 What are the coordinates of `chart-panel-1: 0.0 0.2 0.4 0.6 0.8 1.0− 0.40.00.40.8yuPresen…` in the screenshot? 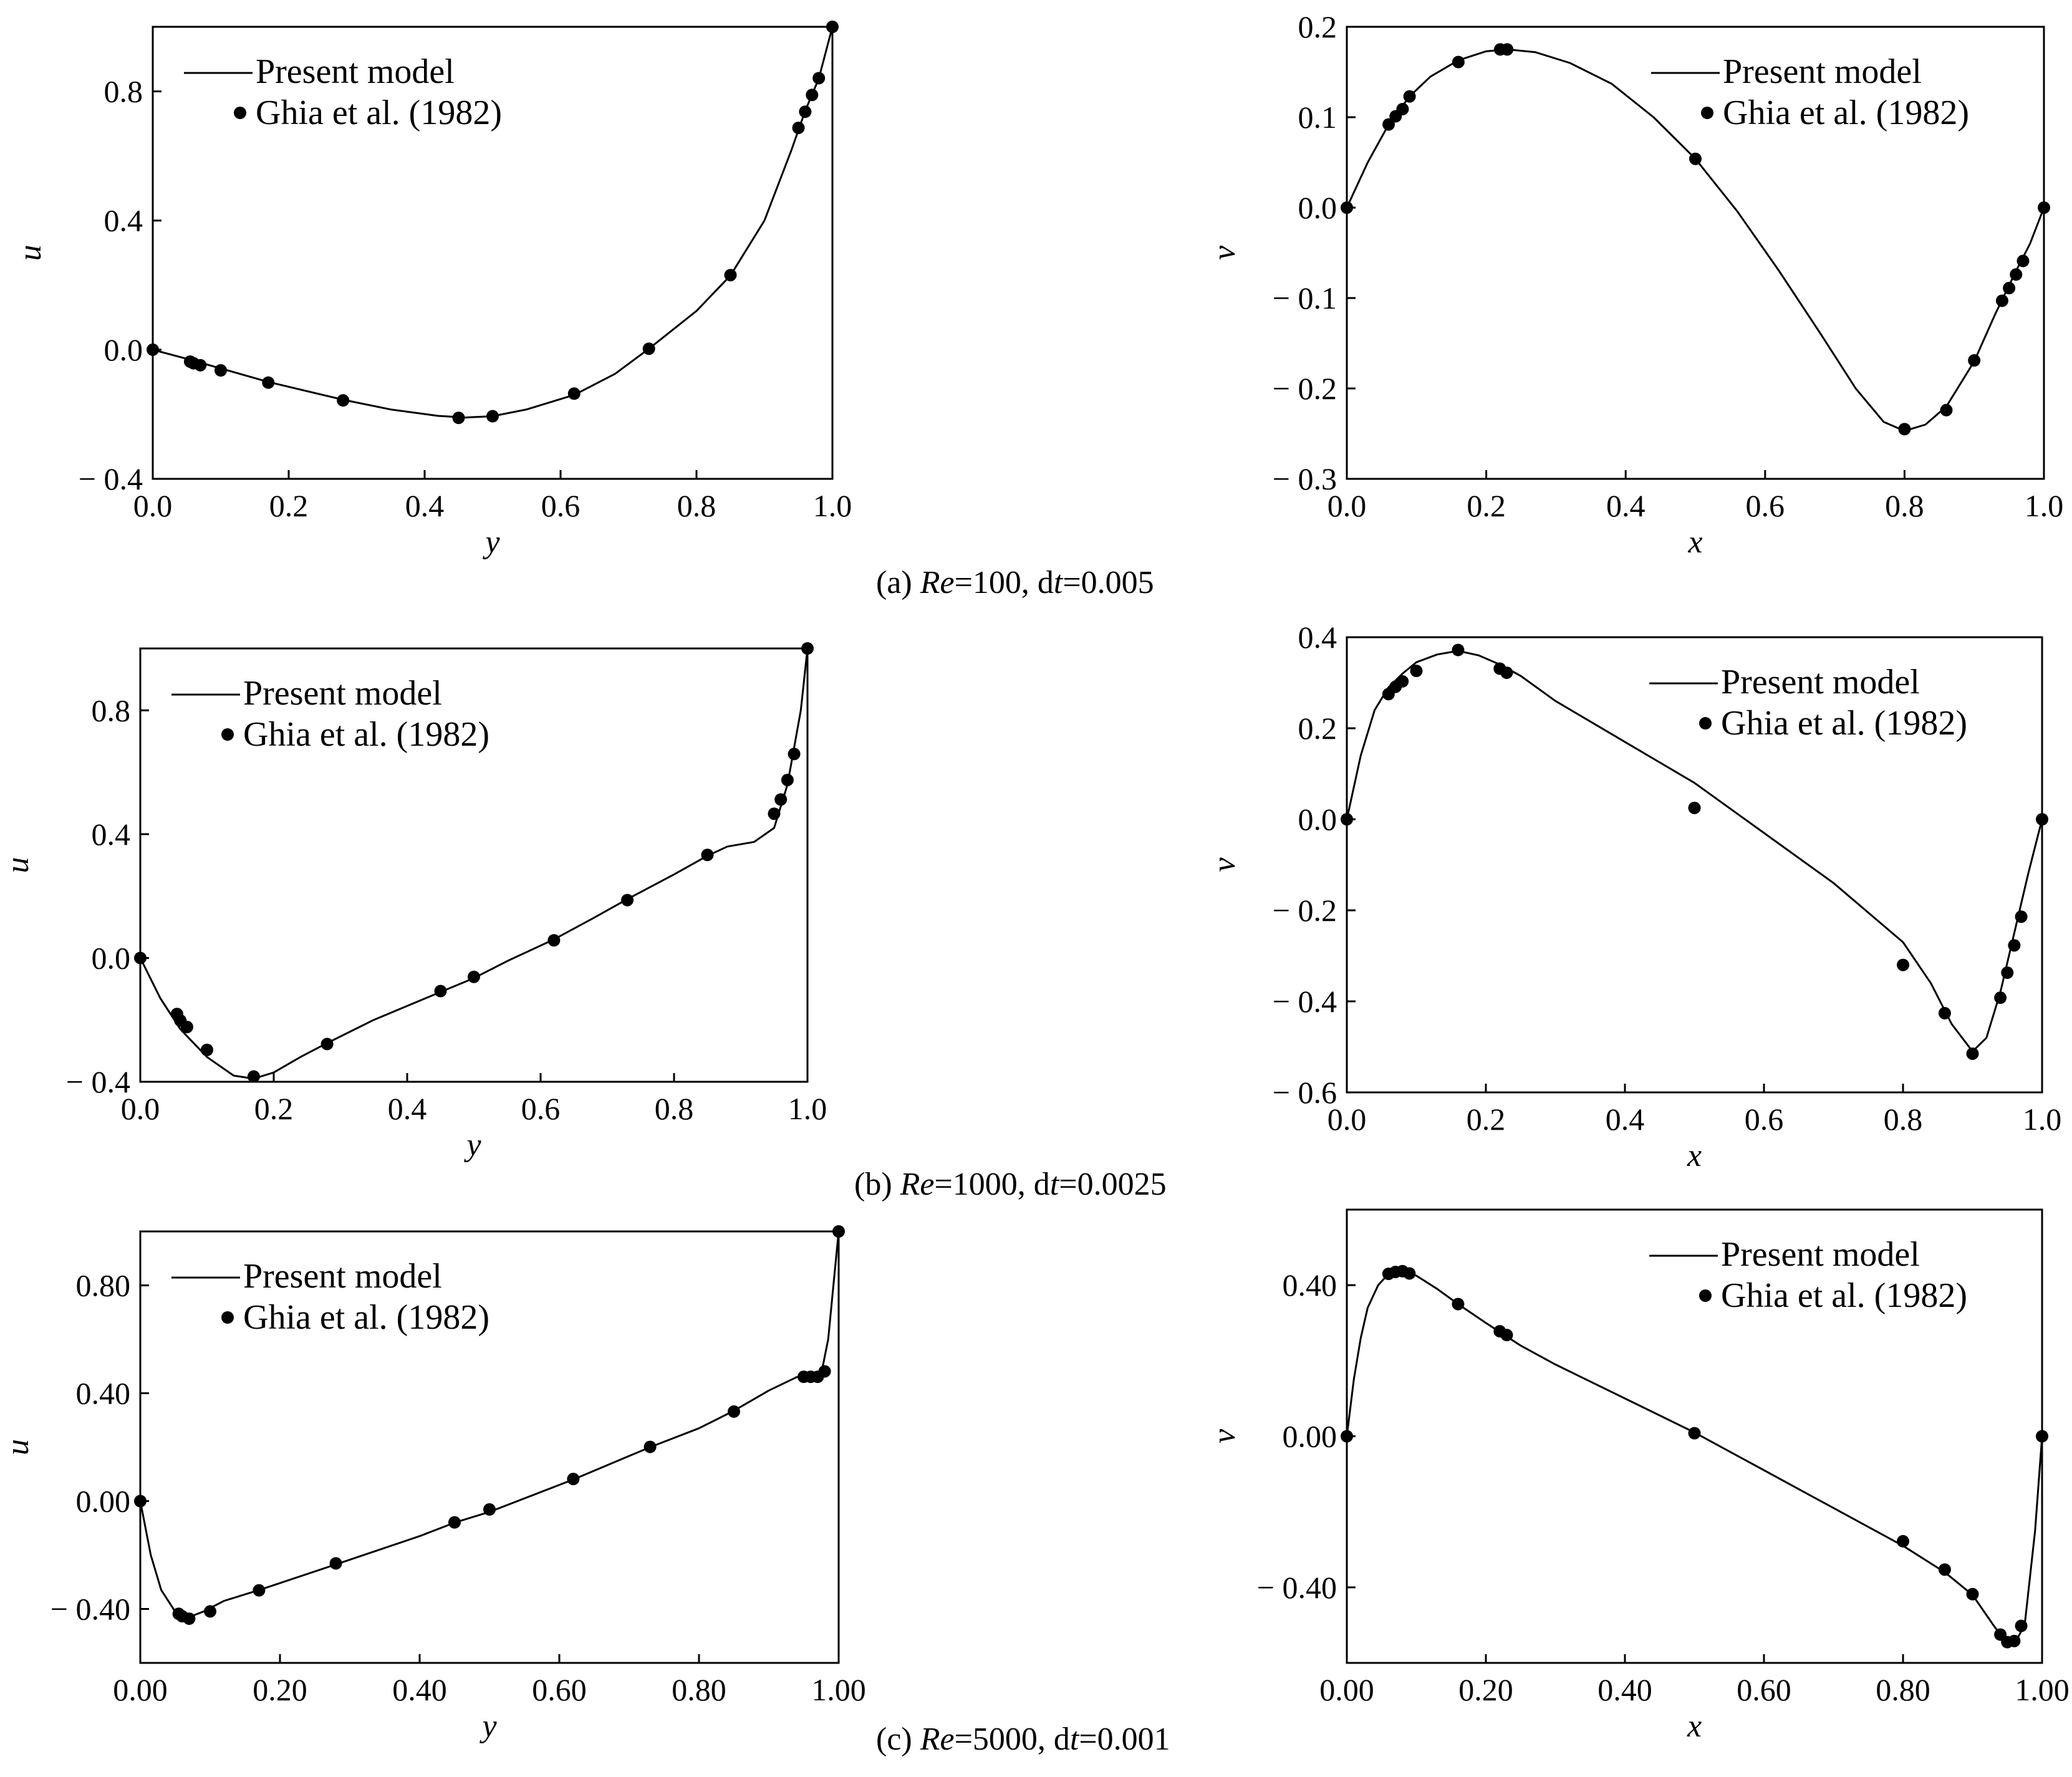 It's located at (432, 290).